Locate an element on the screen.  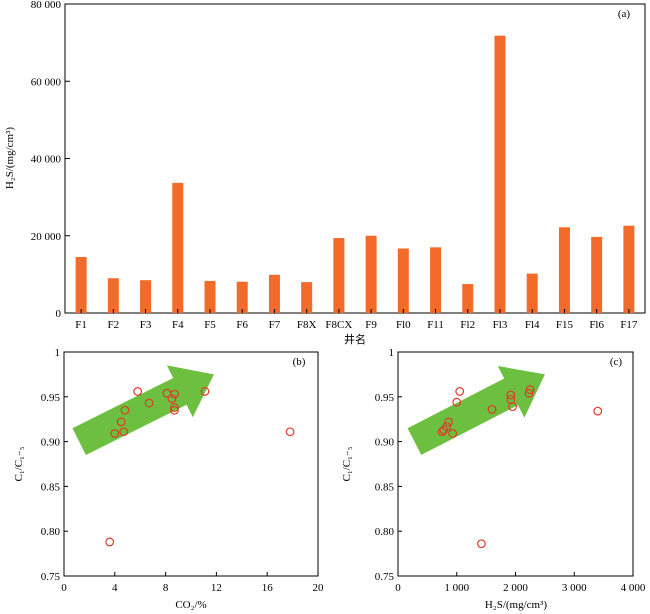
panel-a-x-tick-label: F7 is located at coordinates (275, 325).